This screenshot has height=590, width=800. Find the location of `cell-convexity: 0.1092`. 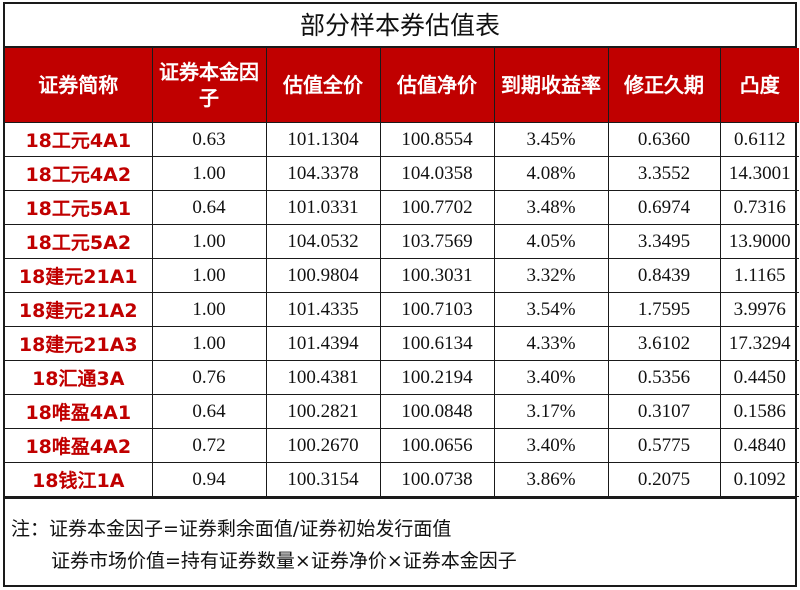

cell-convexity: 0.1092 is located at coordinates (759, 479).